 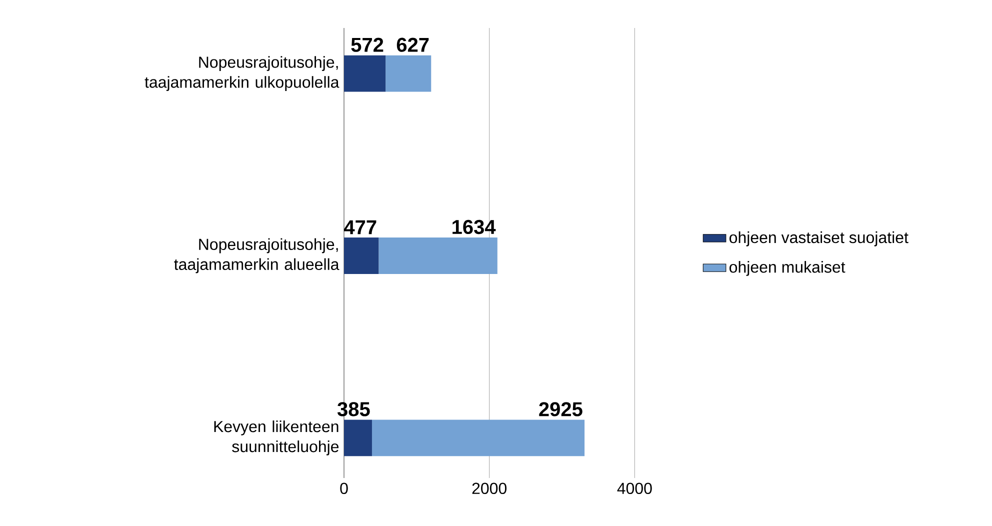 I want to click on y-tick-label: Nopeusrajoitusohje, taajamamerkin ulkopuolella, so click(x=242, y=74).